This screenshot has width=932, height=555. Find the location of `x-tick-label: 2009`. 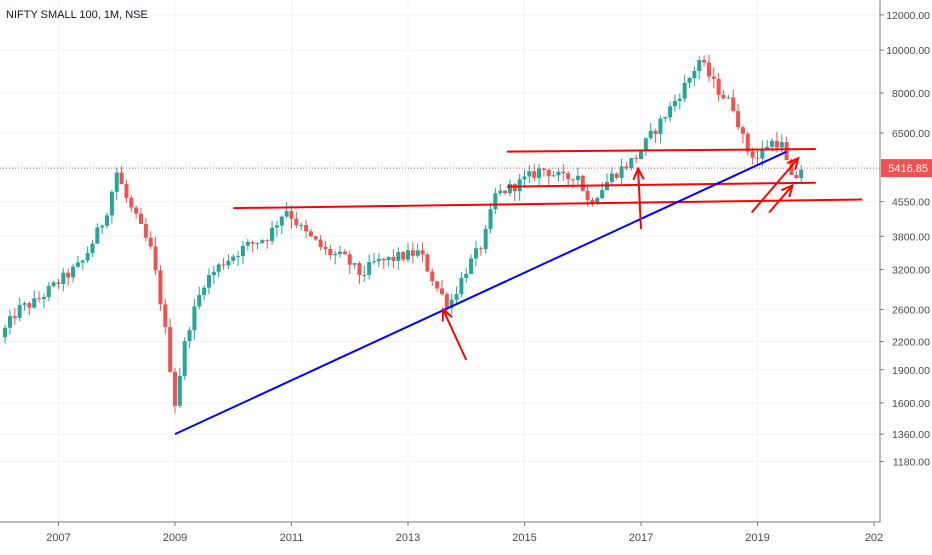

x-tick-label: 2009 is located at coordinates (175, 538).